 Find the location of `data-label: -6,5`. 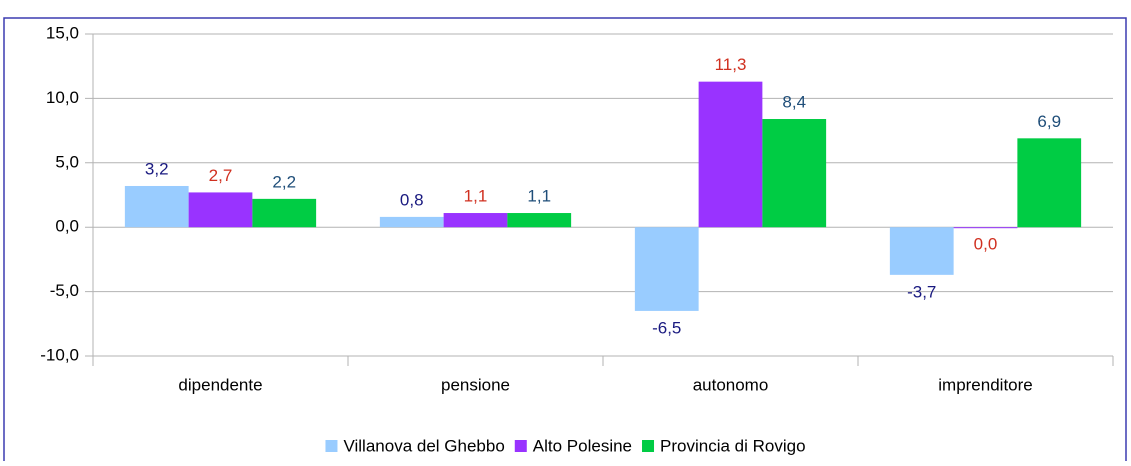

data-label: -6,5 is located at coordinates (666, 327).